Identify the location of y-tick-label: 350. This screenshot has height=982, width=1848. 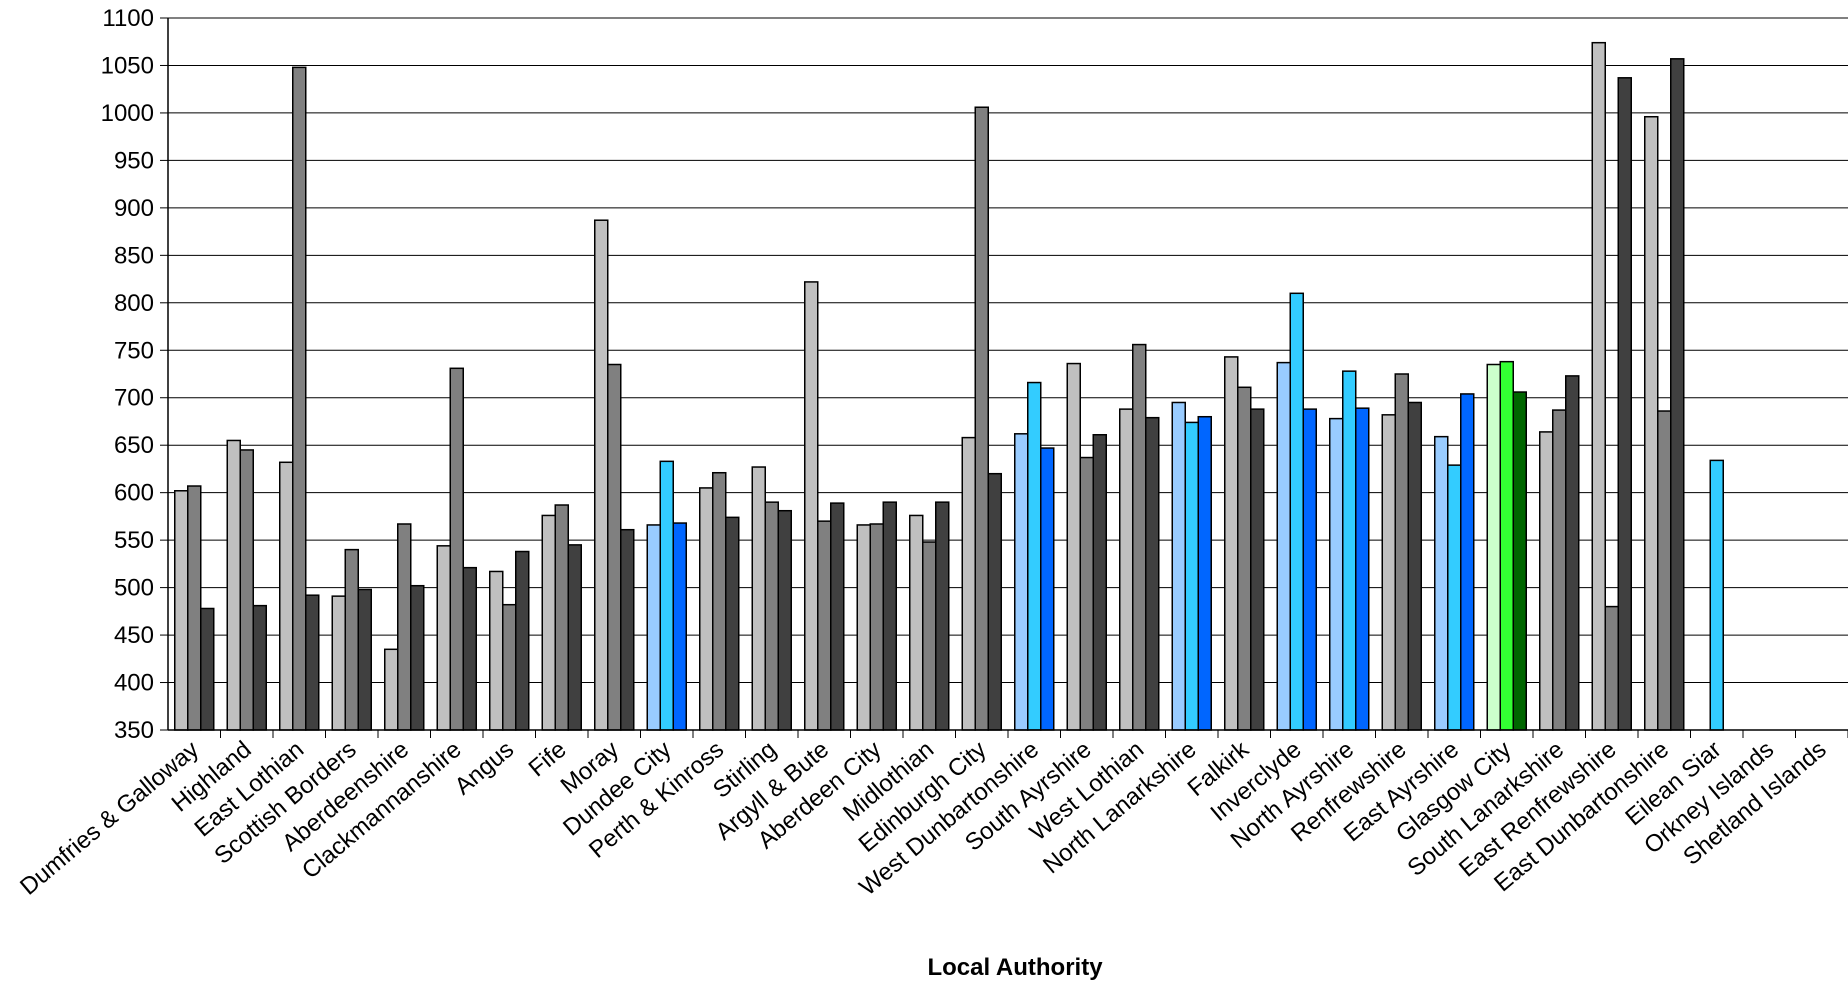
(134, 730).